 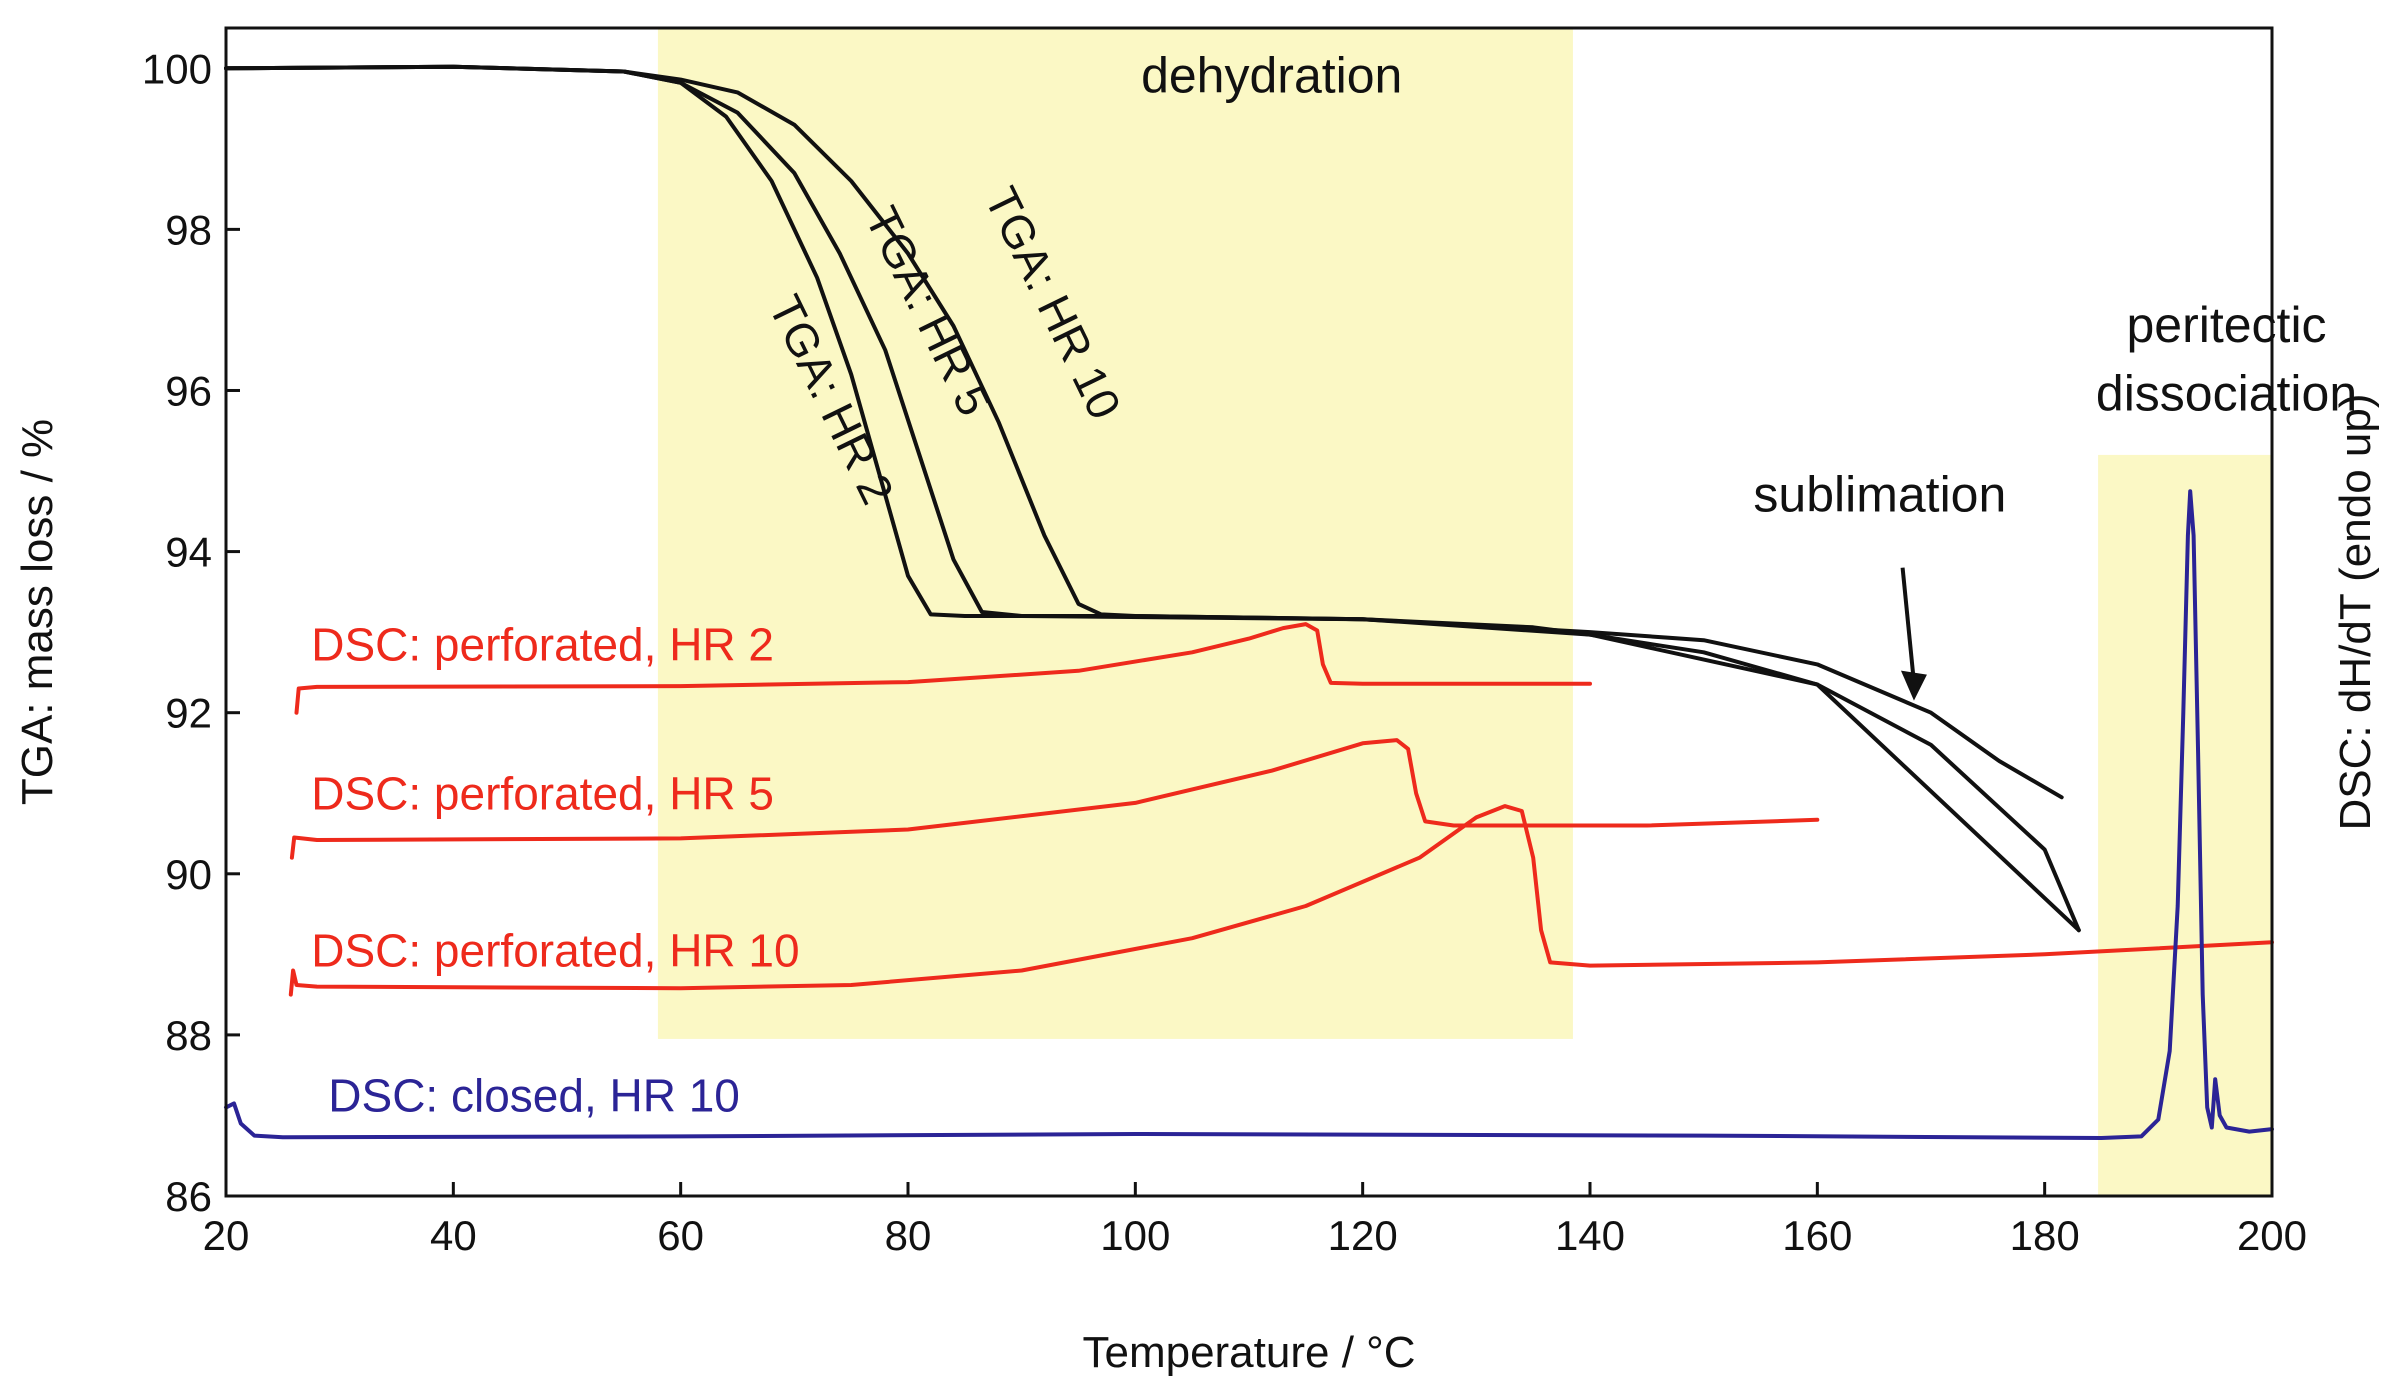 What do you see at coordinates (908, 1235) in the screenshot?
I see `x-tick-label: 80` at bounding box center [908, 1235].